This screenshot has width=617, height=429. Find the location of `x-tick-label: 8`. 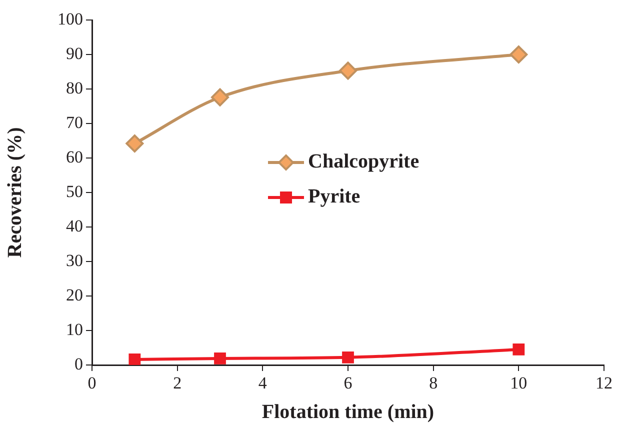

x-tick-label: 8 is located at coordinates (433, 383).